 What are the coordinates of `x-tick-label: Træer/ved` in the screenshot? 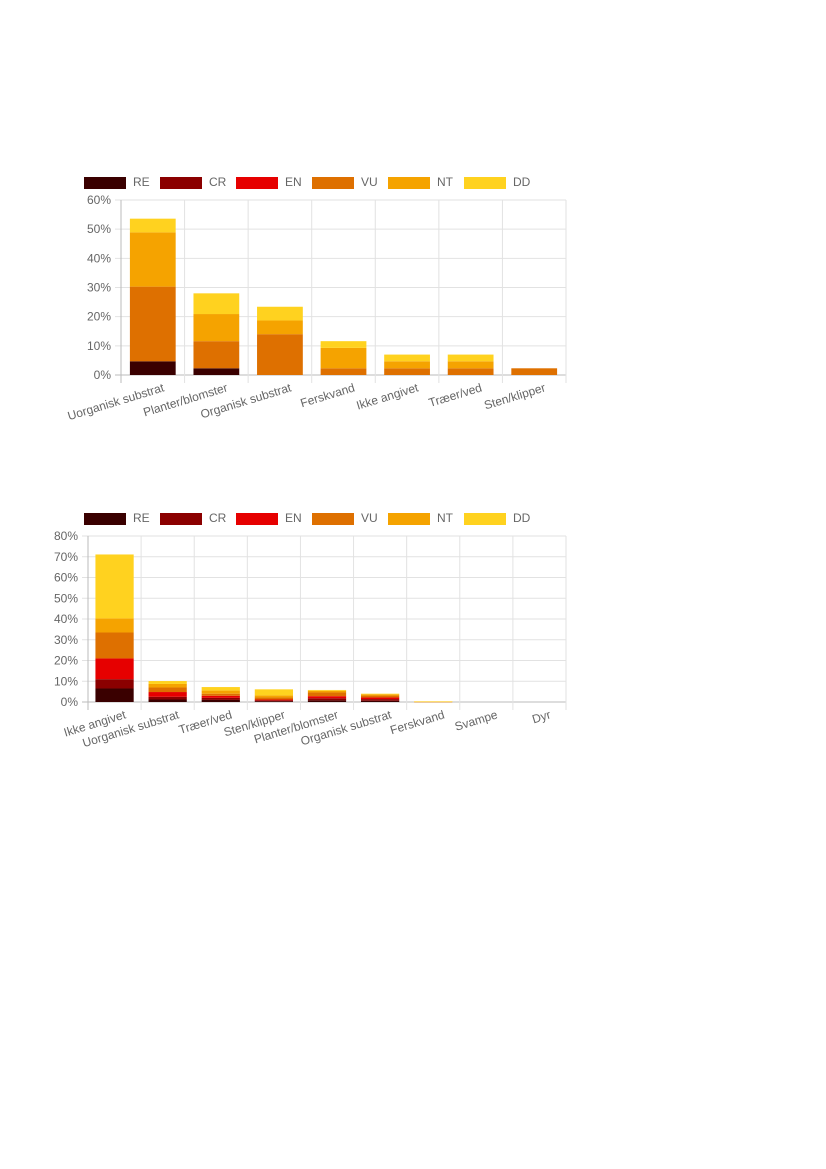 It's located at (455, 394).